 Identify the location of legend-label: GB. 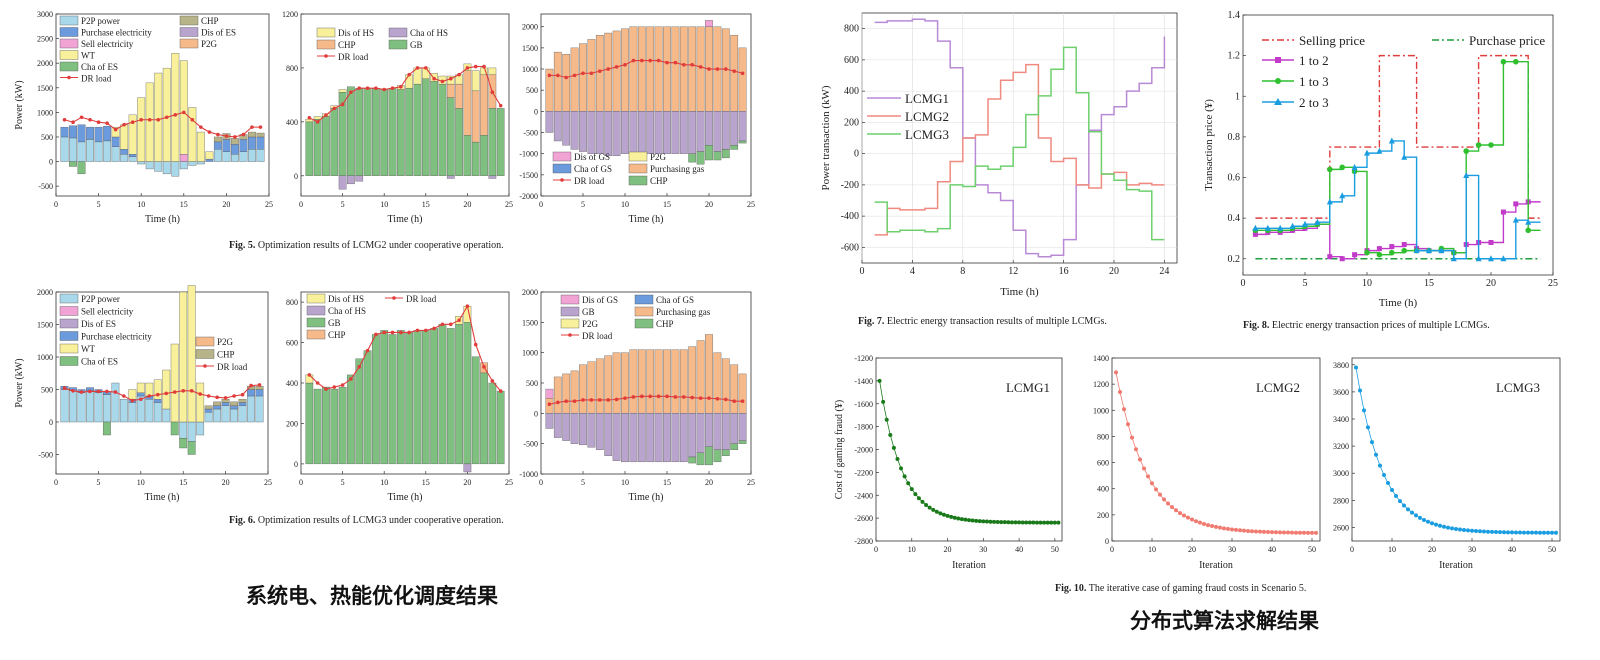
(416, 45).